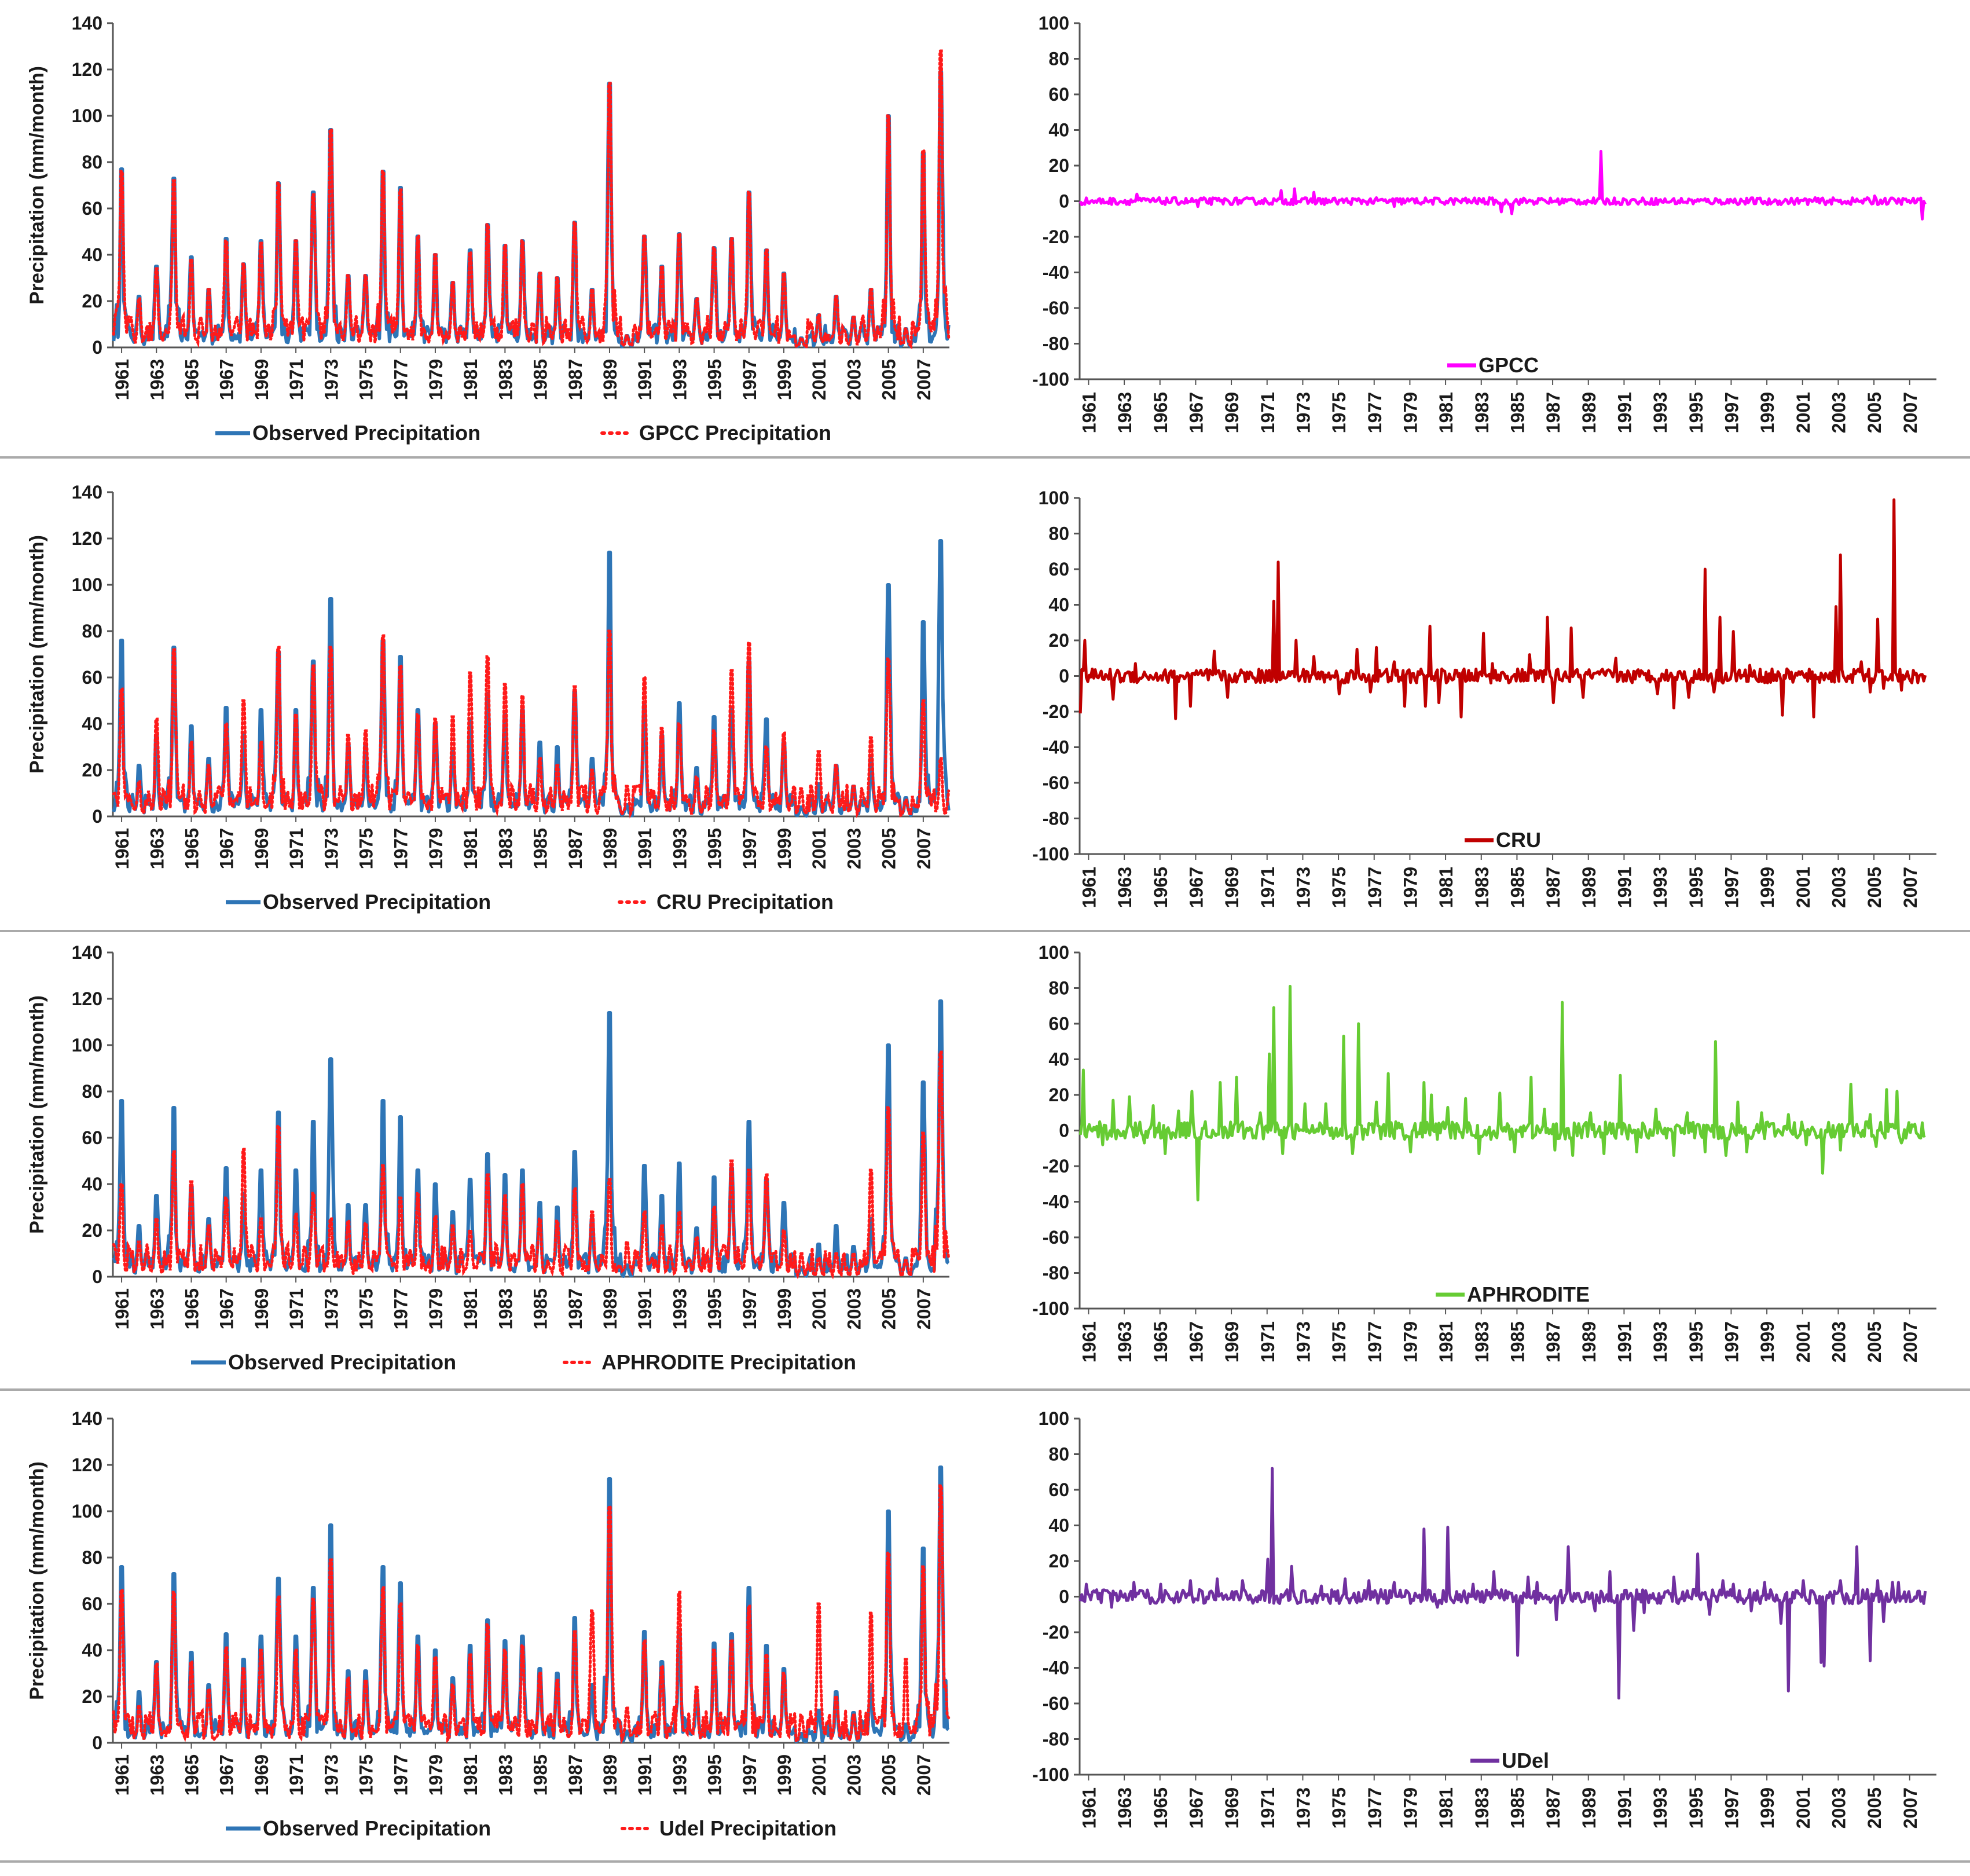 Image resolution: width=1970 pixels, height=1876 pixels. Describe the element at coordinates (87, 538) in the screenshot. I see `y-tick-label: 120` at that location.